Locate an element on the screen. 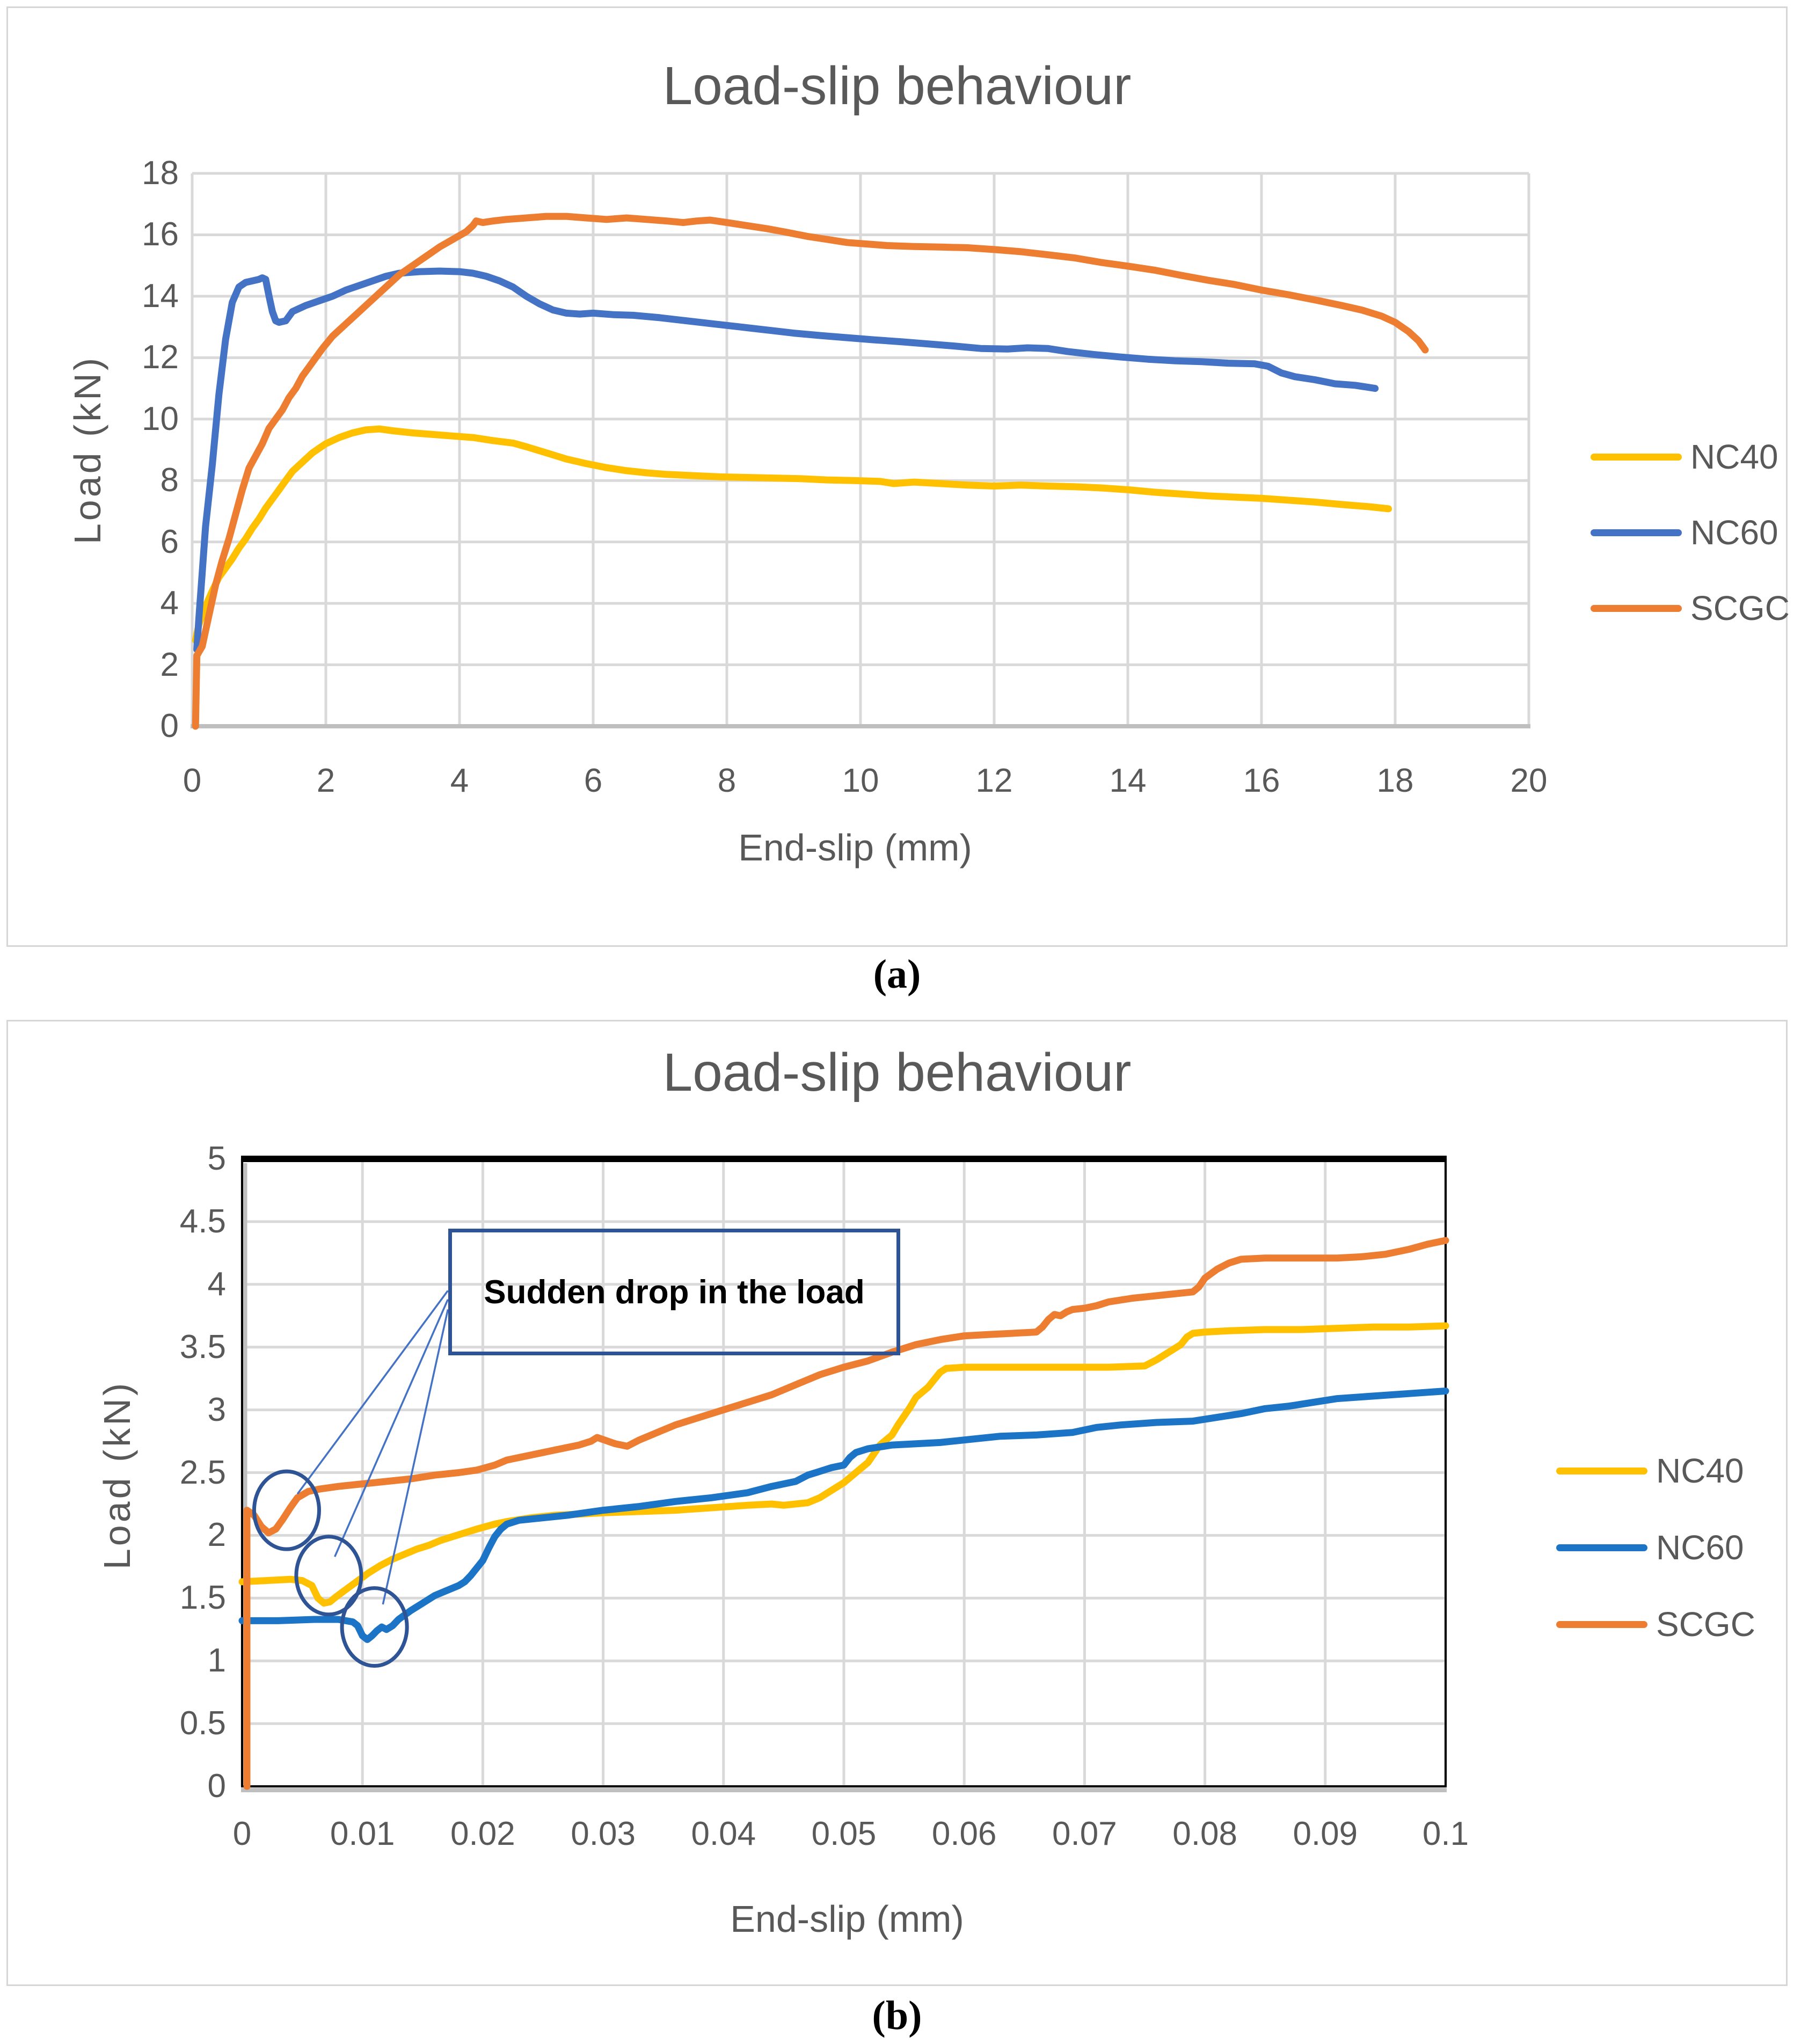 The image size is (1794, 2044). y-tick-label: 12 is located at coordinates (161, 357).